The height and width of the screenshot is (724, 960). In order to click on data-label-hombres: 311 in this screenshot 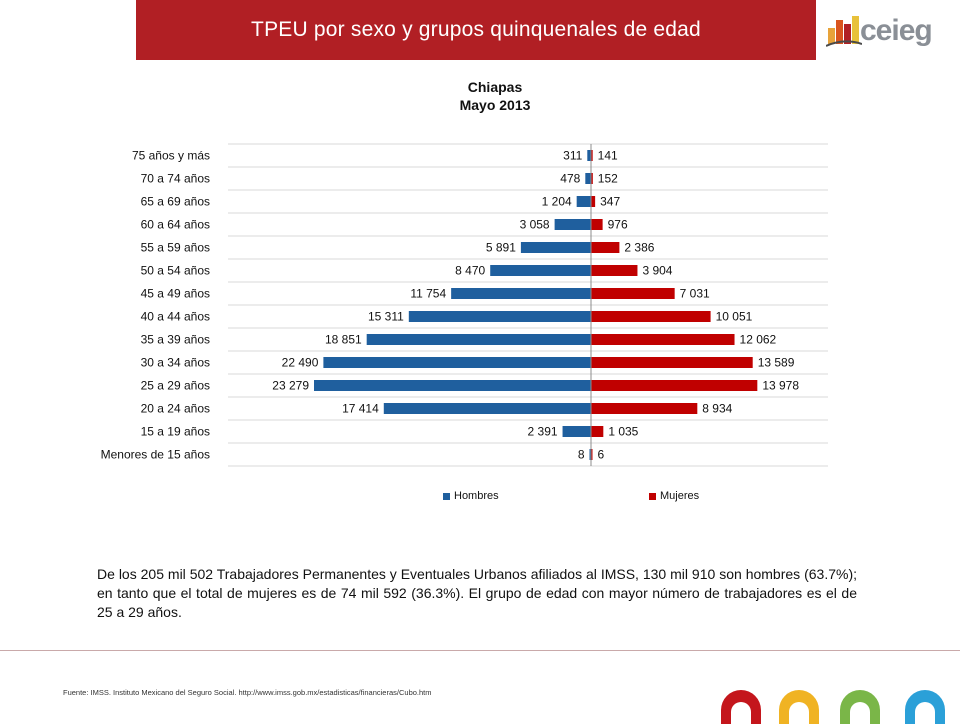, I will do `click(572, 156)`.